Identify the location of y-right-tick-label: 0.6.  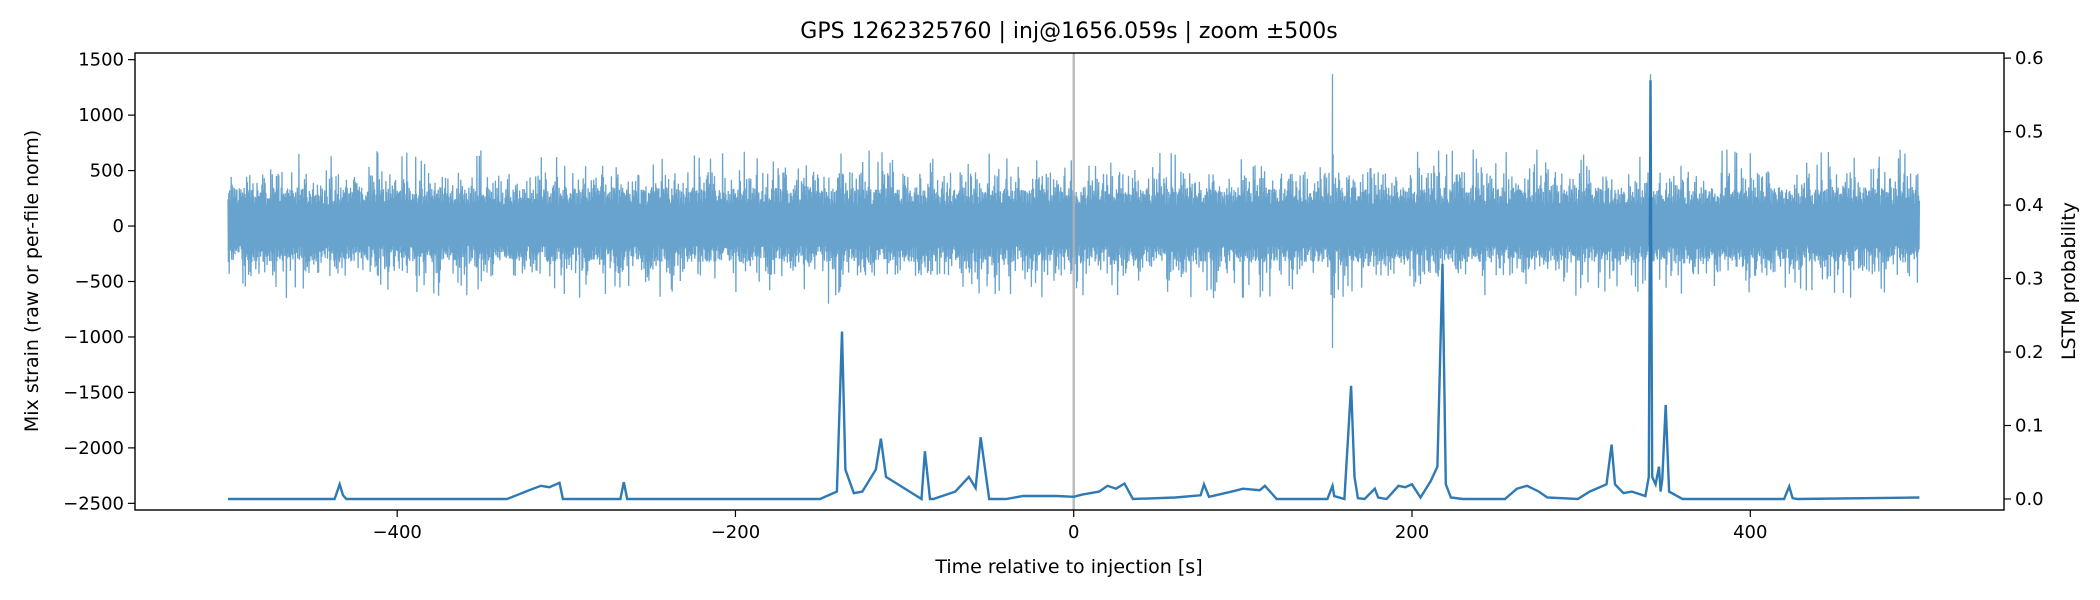
(2029, 58).